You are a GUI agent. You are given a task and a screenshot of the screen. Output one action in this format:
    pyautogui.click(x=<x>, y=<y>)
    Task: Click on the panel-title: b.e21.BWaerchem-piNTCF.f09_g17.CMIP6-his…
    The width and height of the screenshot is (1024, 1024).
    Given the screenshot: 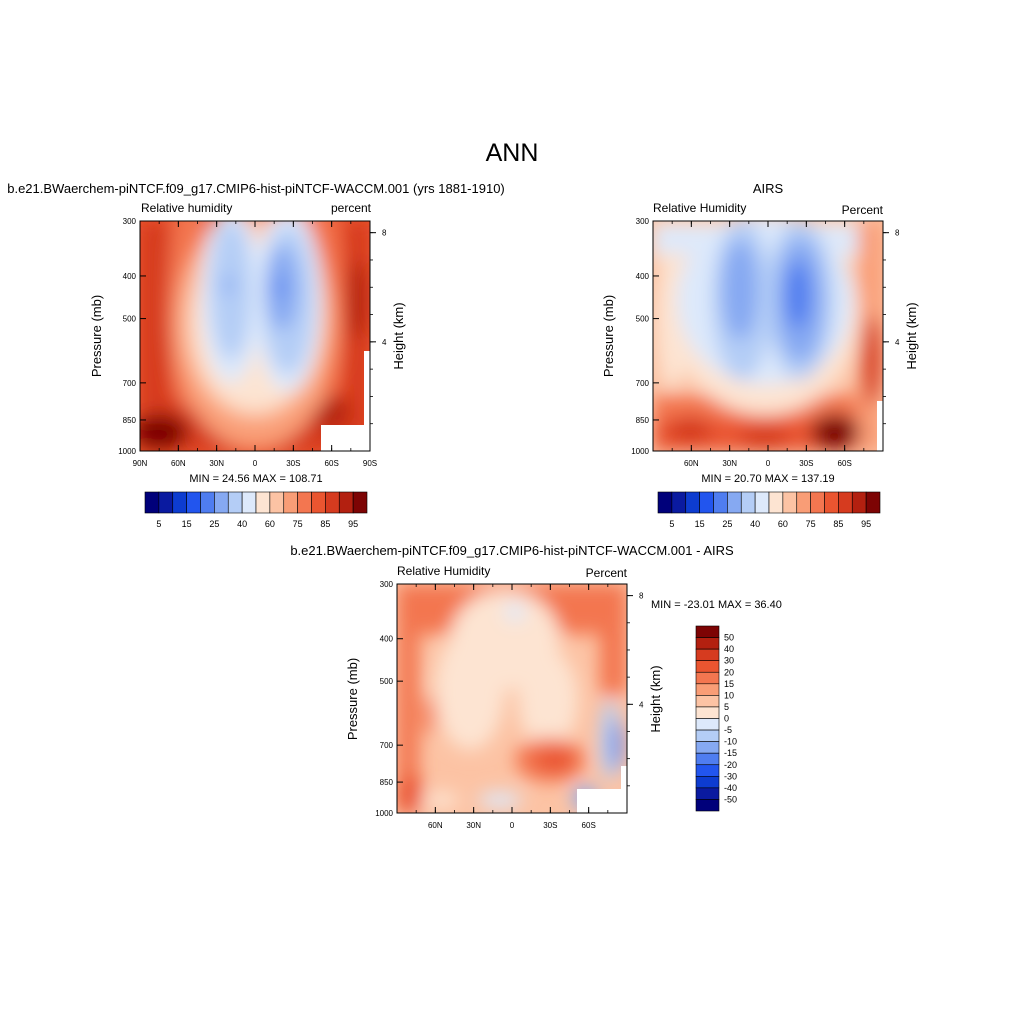 What is the action you would take?
    pyautogui.click(x=256, y=188)
    